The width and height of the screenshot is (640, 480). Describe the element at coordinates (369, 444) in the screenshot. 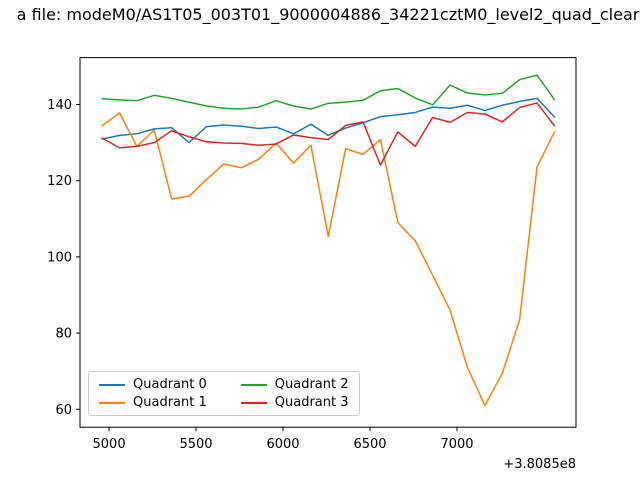

I see `x-tick-label: 6500` at that location.